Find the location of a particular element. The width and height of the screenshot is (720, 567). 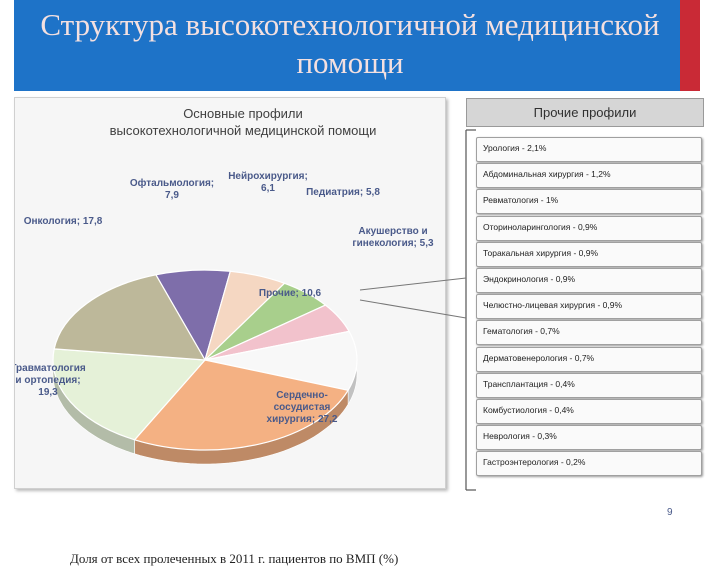

pie-label-6: Травматология и ортопедия; 19,3 is located at coordinates (50, 380).